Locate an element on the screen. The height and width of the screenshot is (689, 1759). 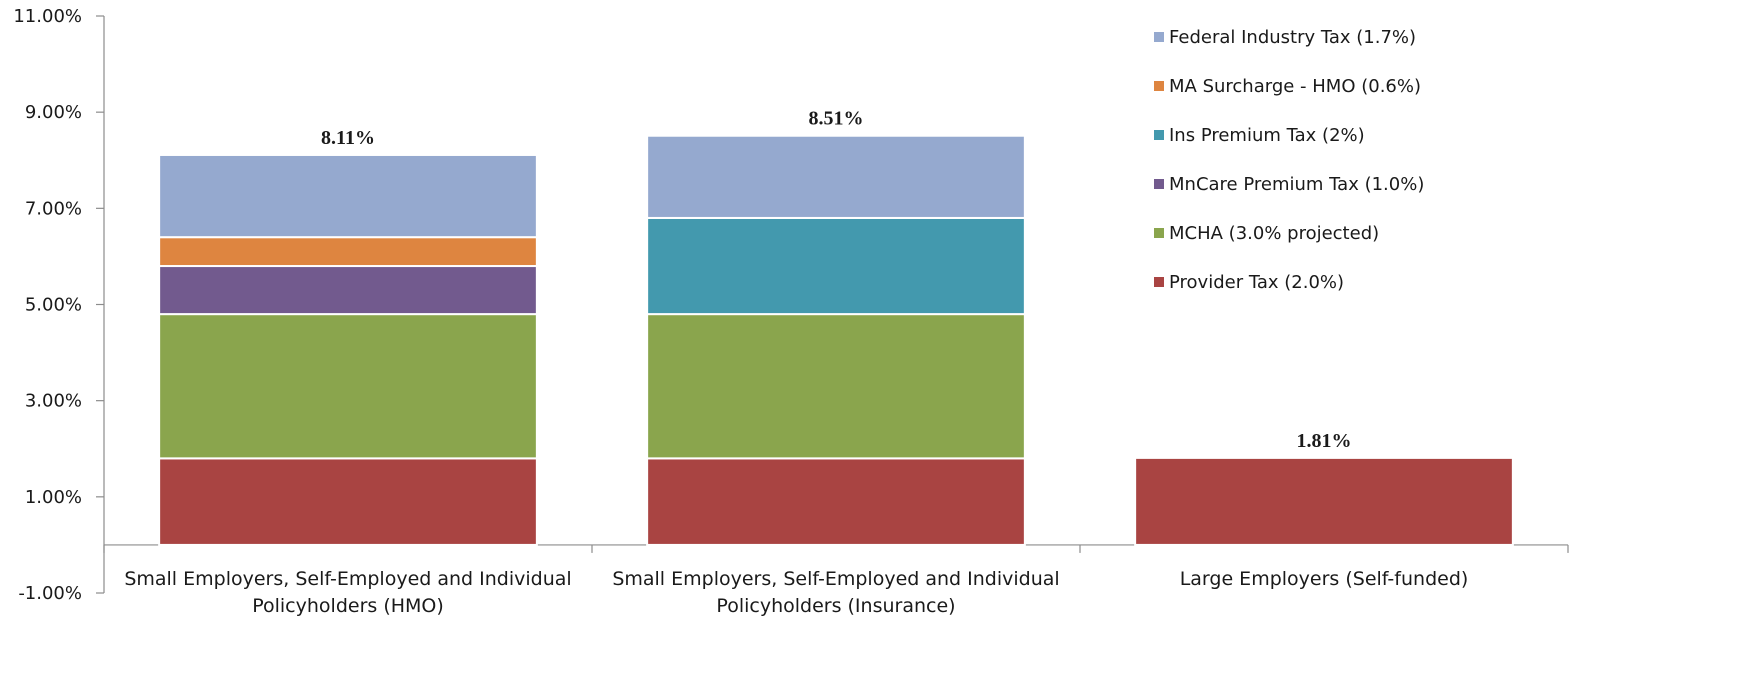
bar-total-label: 8.11% is located at coordinates (348, 138).